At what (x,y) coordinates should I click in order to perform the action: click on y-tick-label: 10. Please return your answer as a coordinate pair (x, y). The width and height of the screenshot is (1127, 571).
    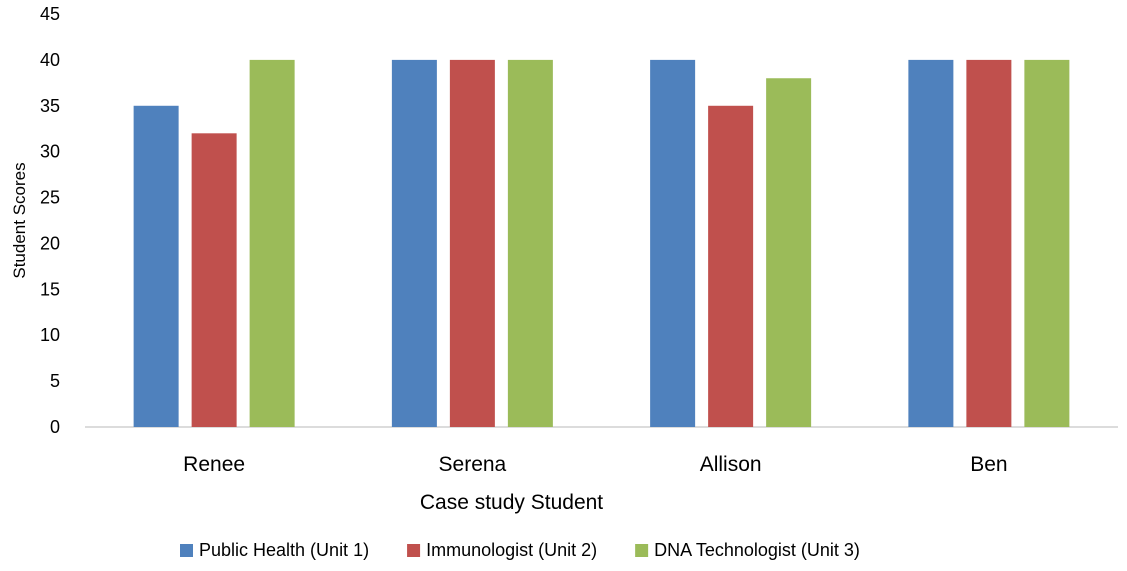
    Looking at the image, I should click on (50, 335).